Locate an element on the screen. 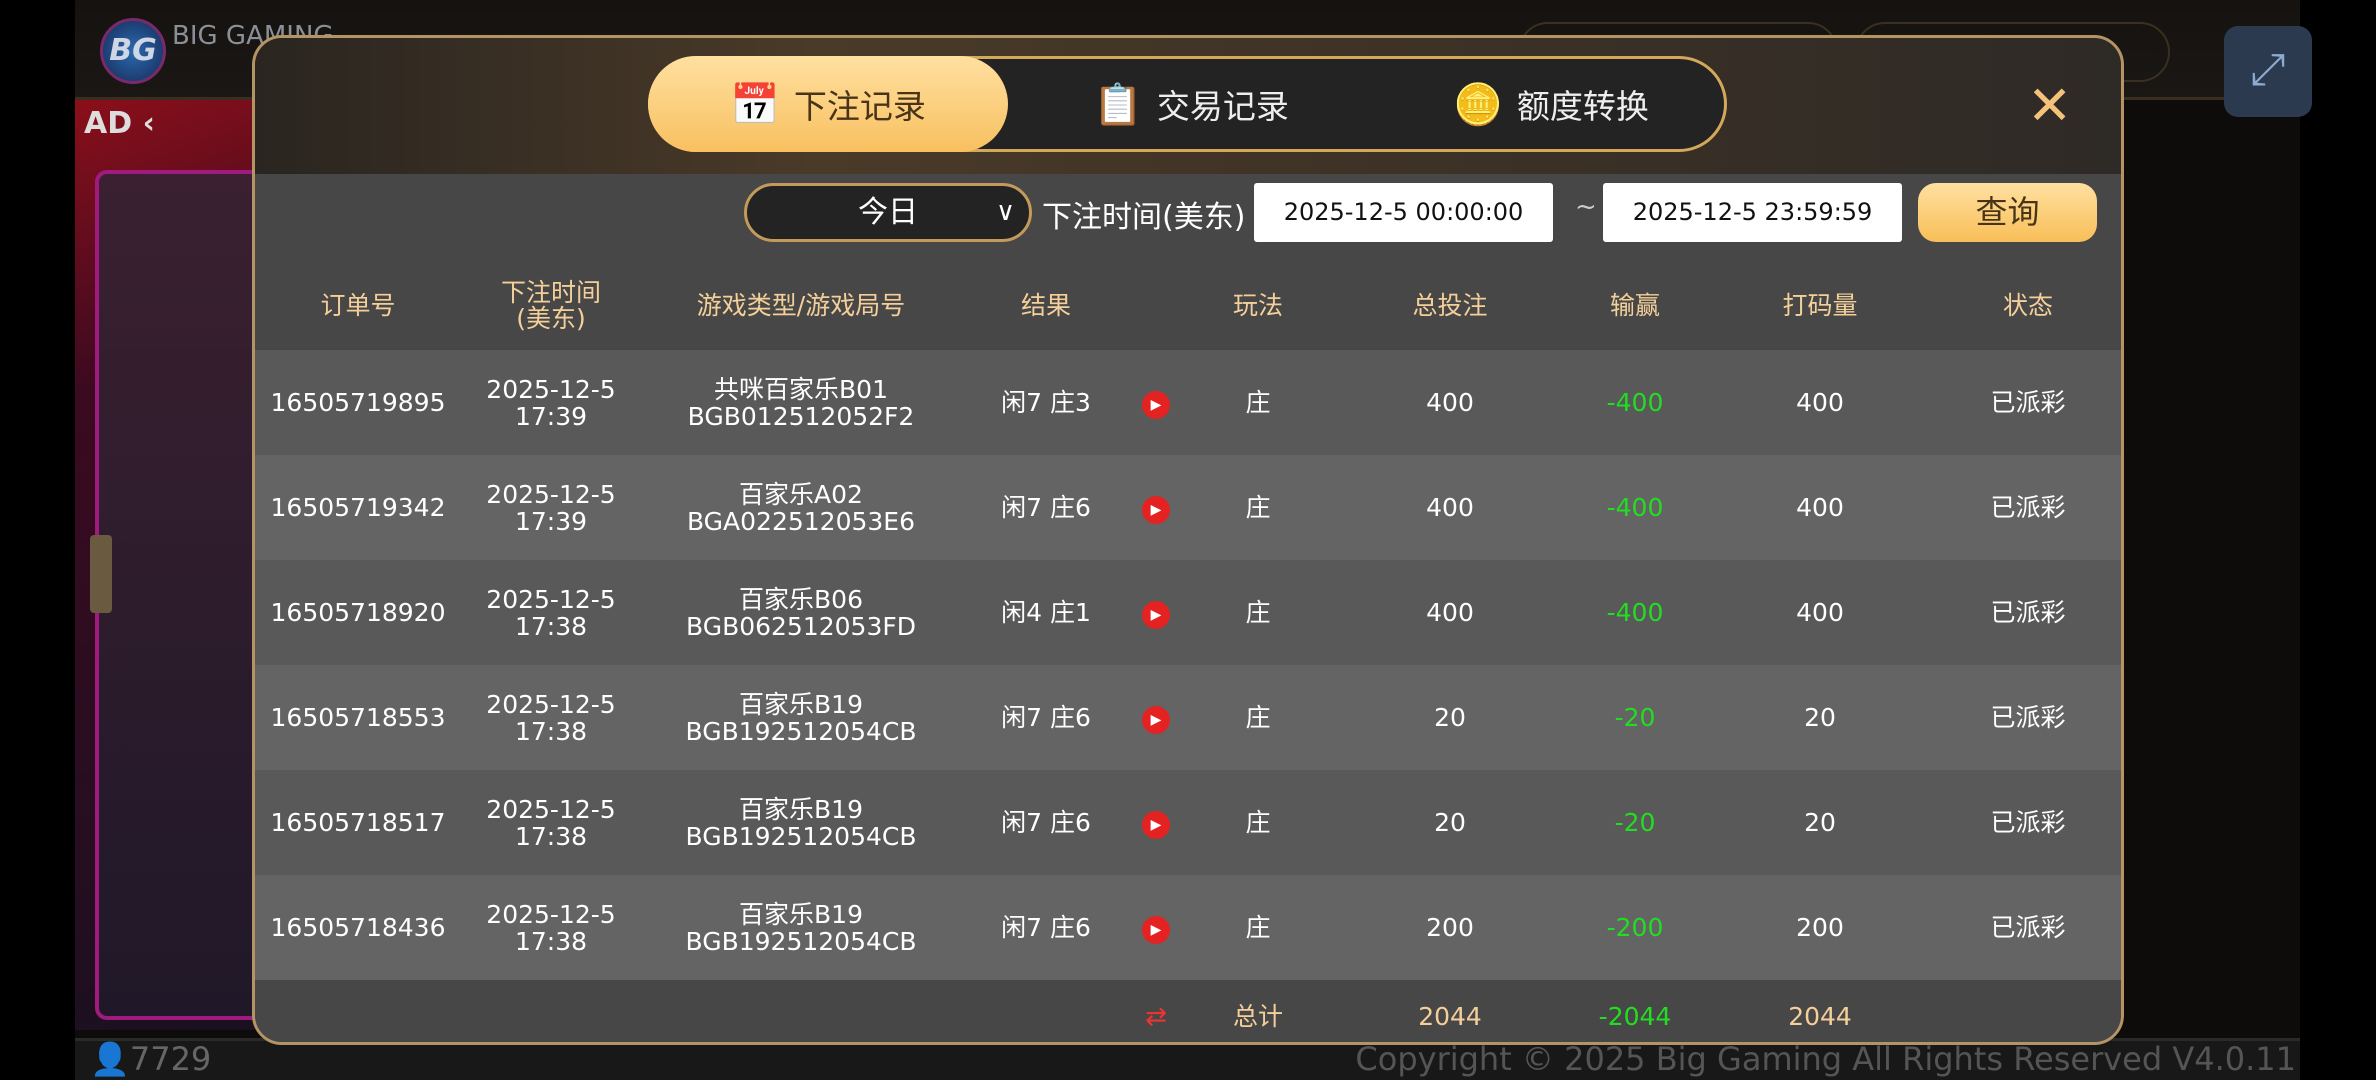 This screenshot has height=1080, width=2376. col-play: 玩法 is located at coordinates (1258, 305).